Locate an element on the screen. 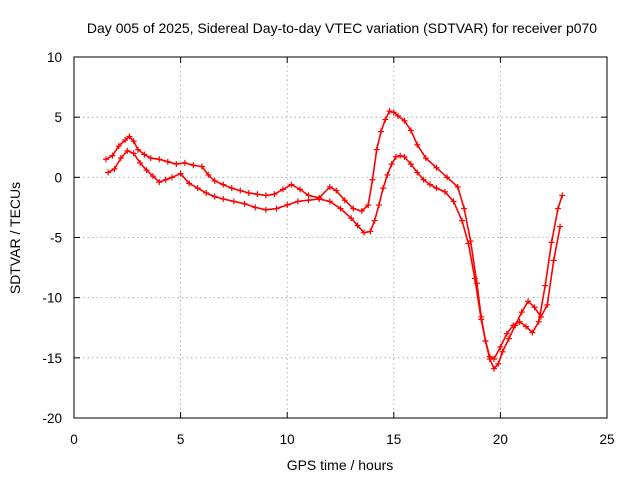 Image resolution: width=640 pixels, height=480 pixels. y-axis-label: SDTVAR / TECUs is located at coordinates (15, 238).